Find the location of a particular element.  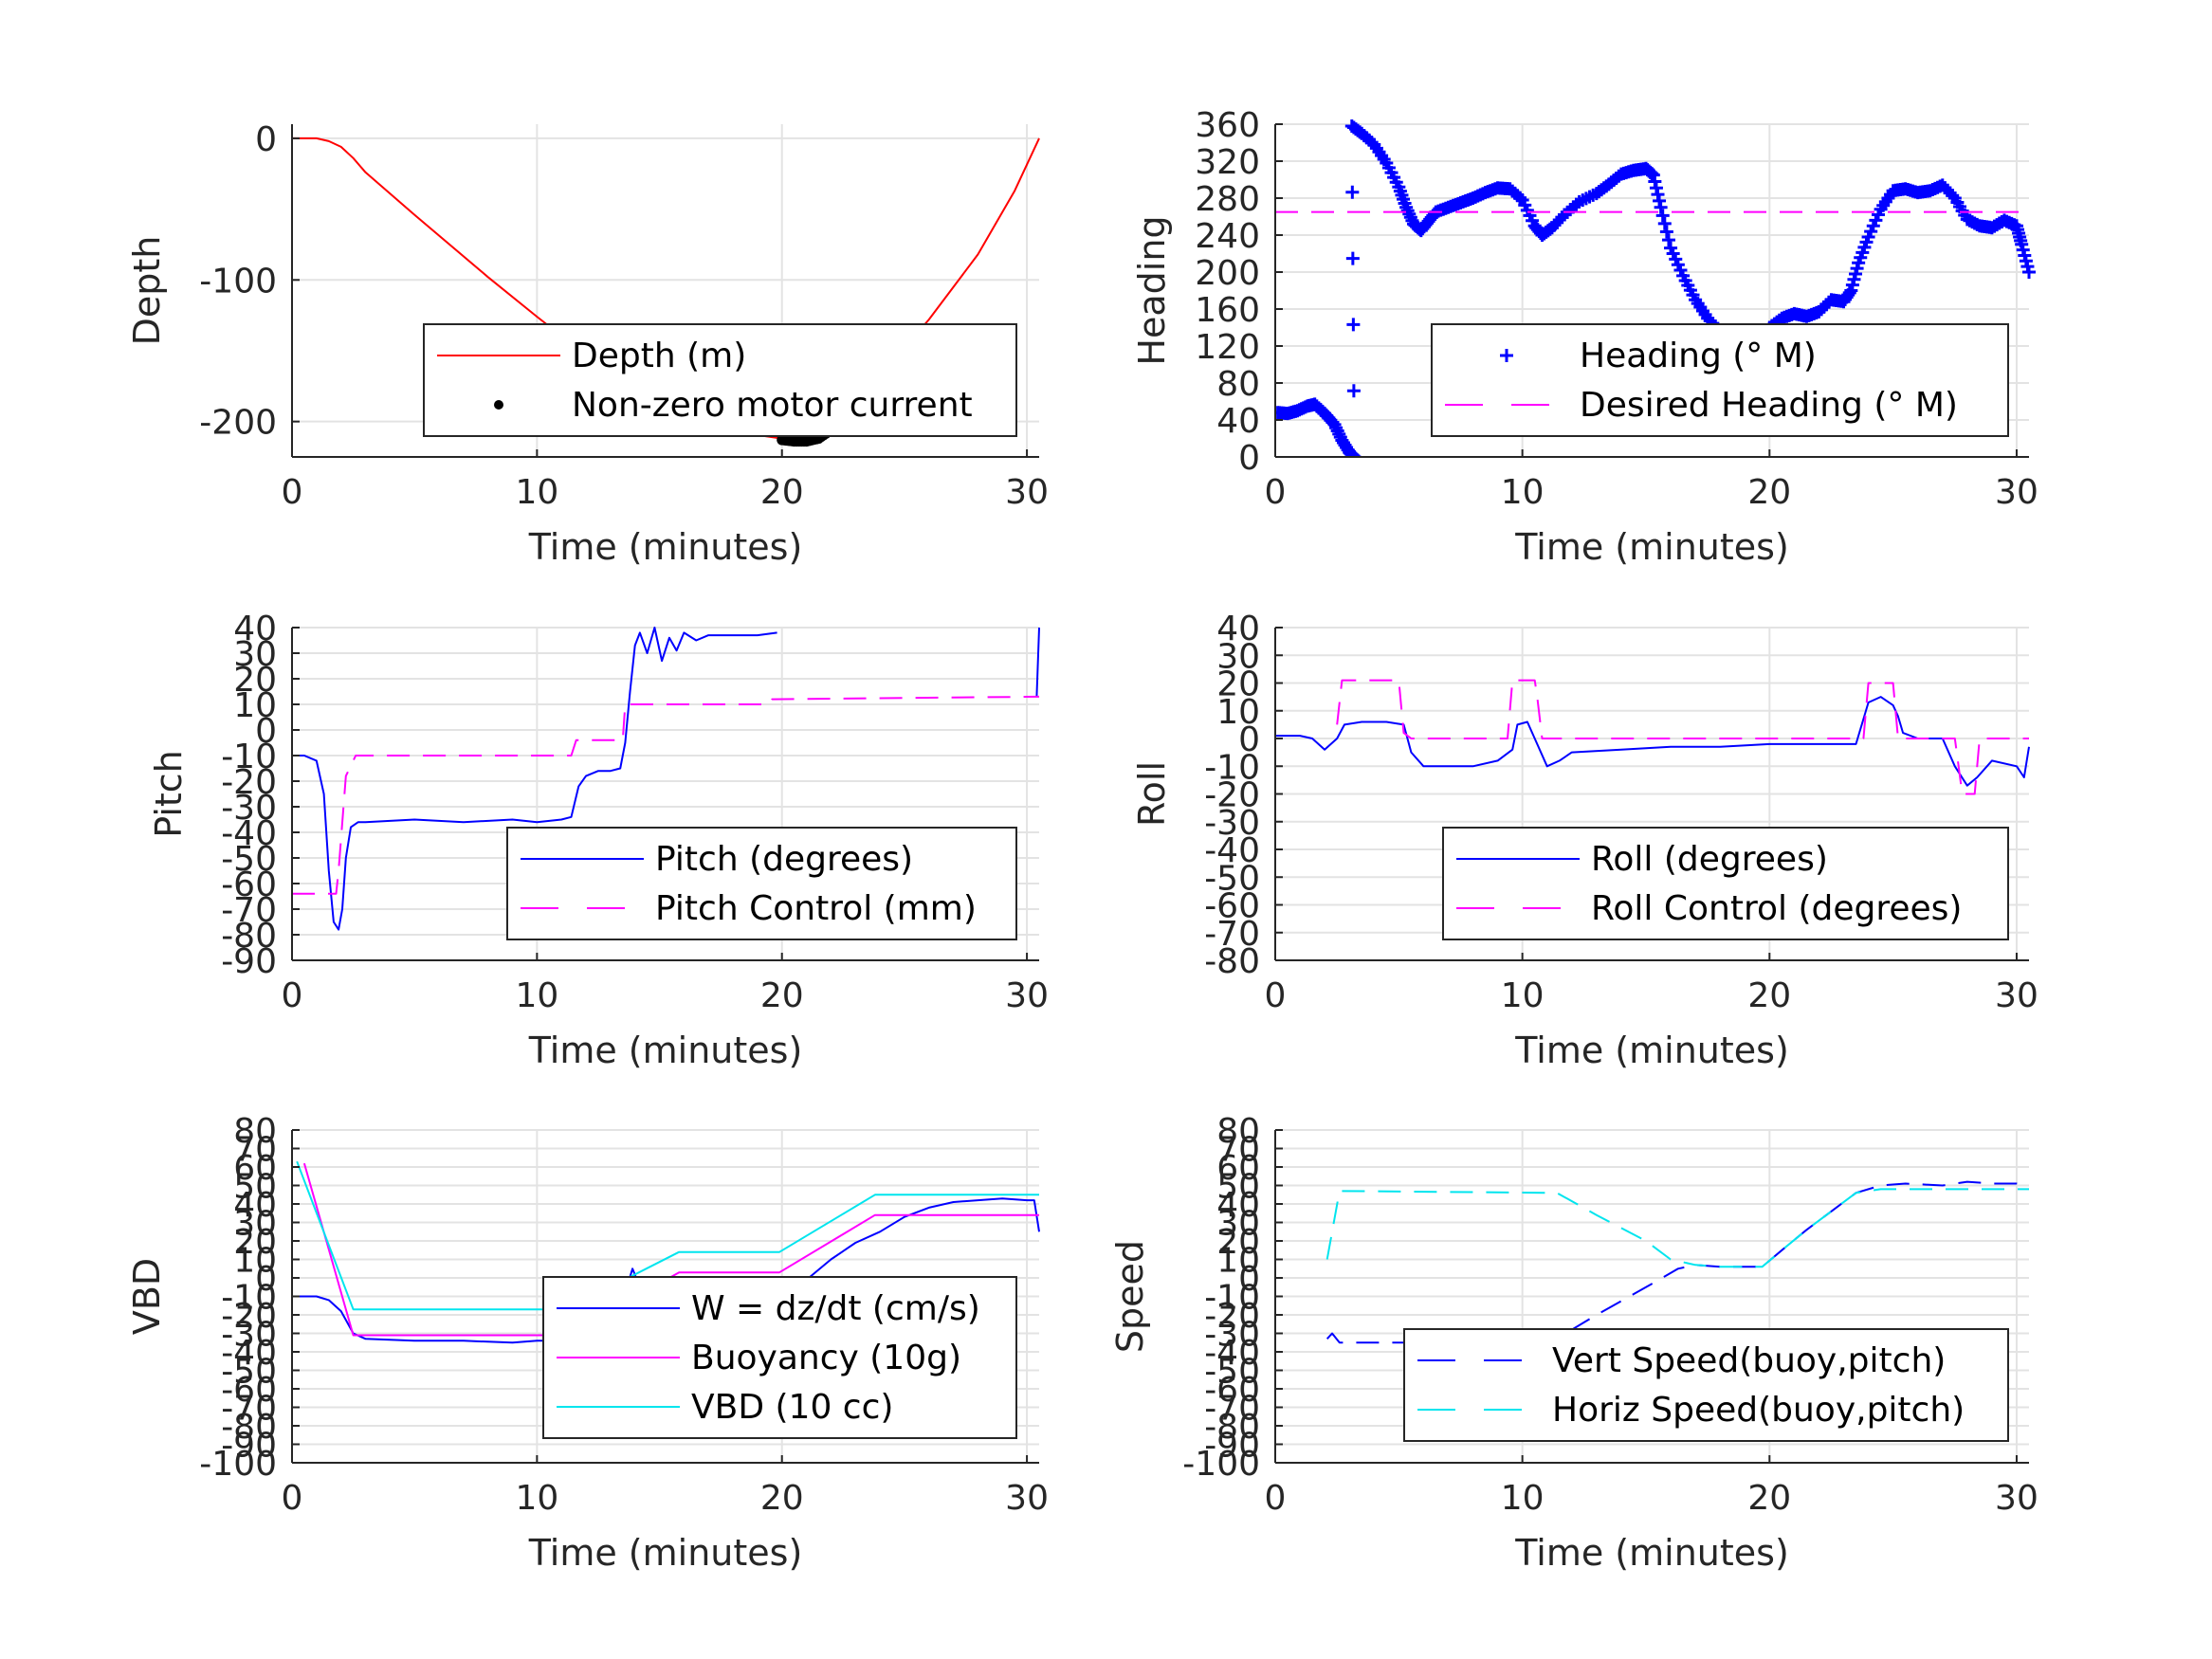

legend-label: Depth (m) is located at coordinates (659, 356).